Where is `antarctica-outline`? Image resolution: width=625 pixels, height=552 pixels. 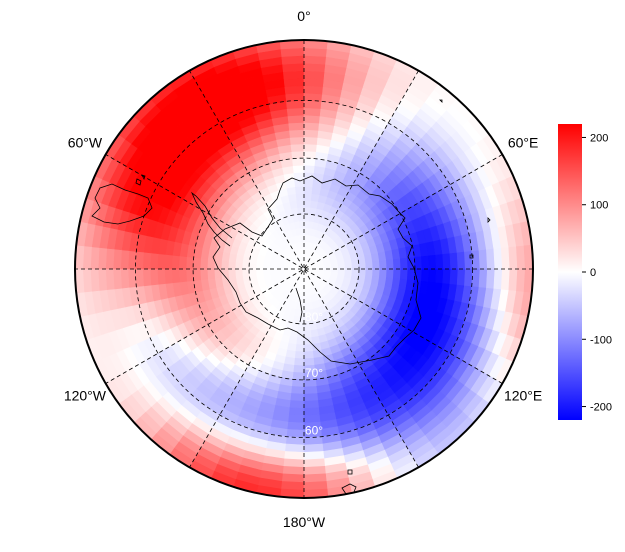 antarctica-outline is located at coordinates (317, 270).